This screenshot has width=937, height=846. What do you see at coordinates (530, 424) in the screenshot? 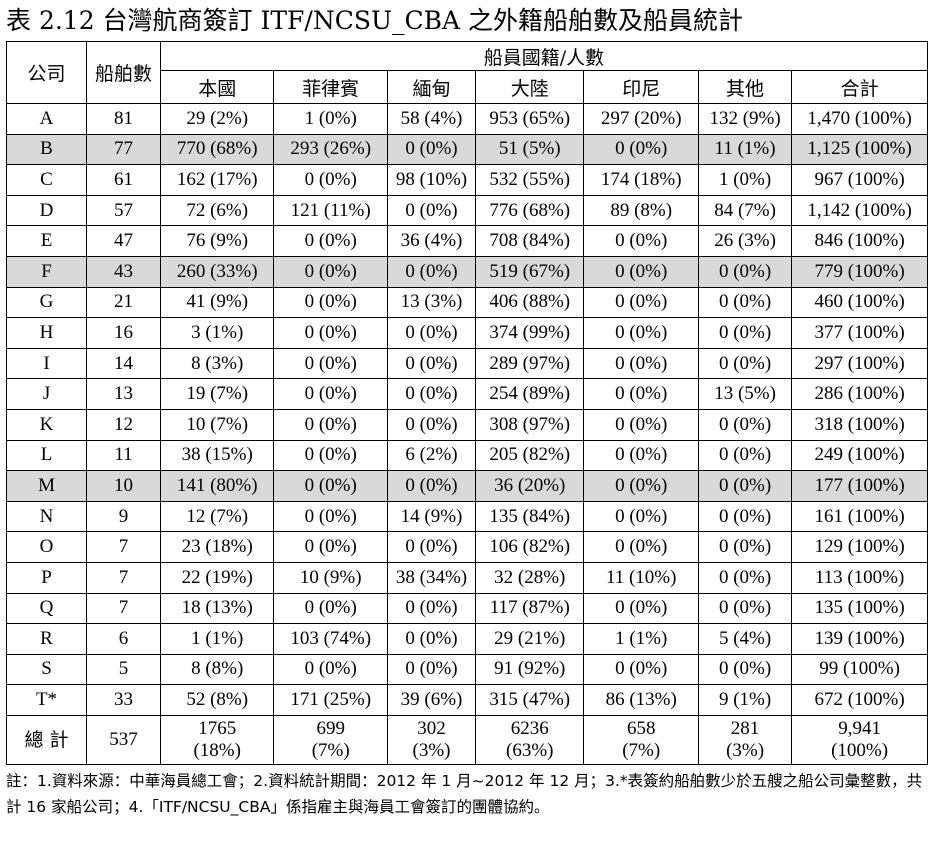
I see `crew-count-cell: 308 (97%)` at bounding box center [530, 424].